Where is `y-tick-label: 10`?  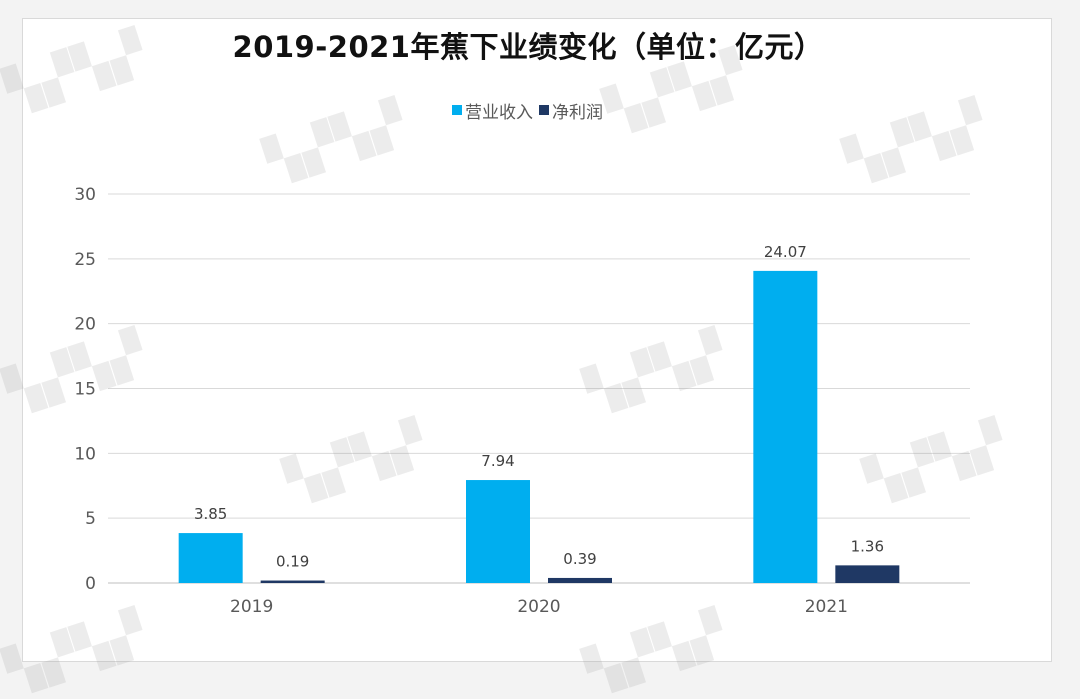 y-tick-label: 10 is located at coordinates (85, 454).